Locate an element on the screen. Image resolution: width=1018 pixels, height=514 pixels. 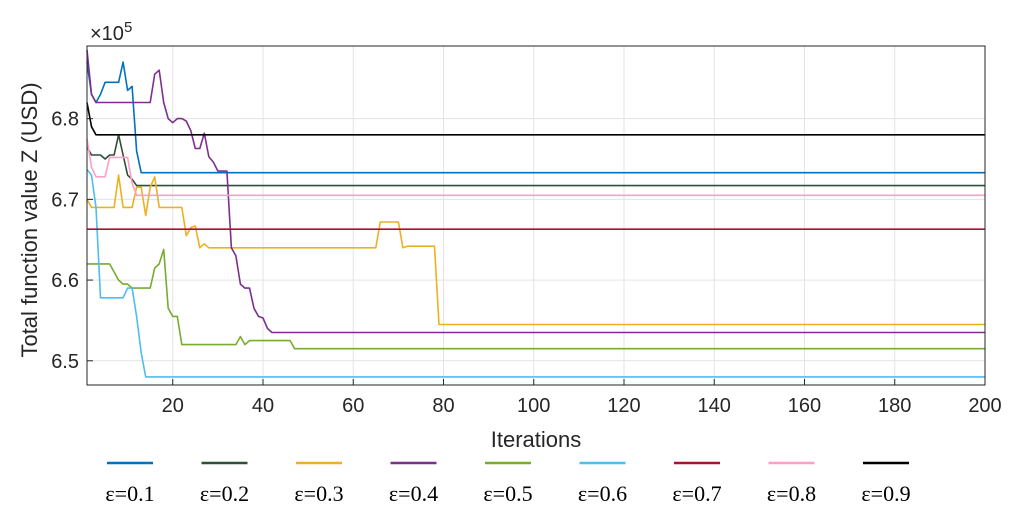
y-axis-label: Total function value Z (USD) is located at coordinates (29, 219).